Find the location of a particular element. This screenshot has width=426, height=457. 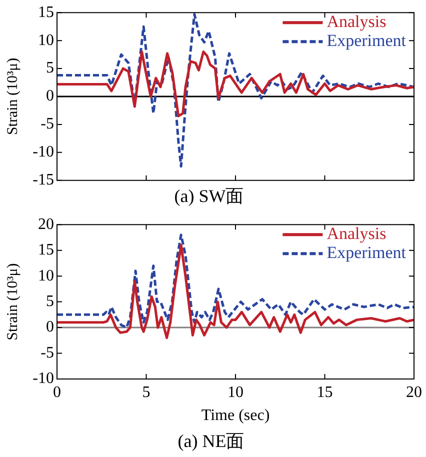

x-tick-label: 5 is located at coordinates (146, 392).